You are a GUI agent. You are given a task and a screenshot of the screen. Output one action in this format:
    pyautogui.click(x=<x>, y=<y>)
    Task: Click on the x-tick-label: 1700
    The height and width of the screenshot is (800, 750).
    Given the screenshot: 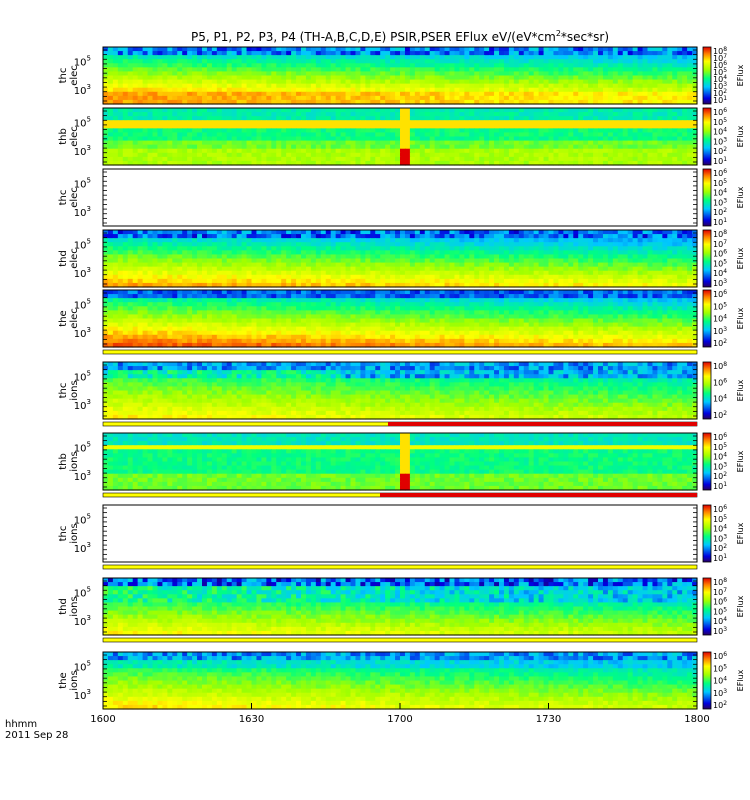 What is the action you would take?
    pyautogui.click(x=399, y=719)
    